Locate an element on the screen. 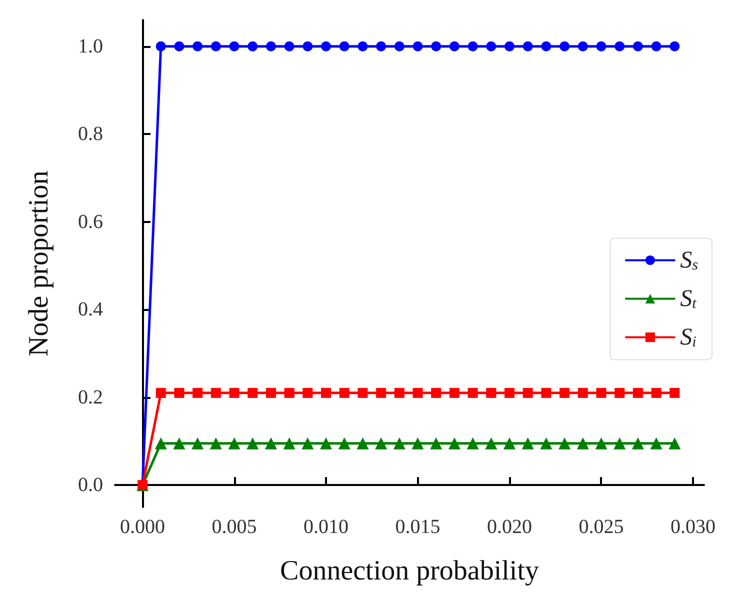  y-axis-title: Node proportion is located at coordinates (39, 263).